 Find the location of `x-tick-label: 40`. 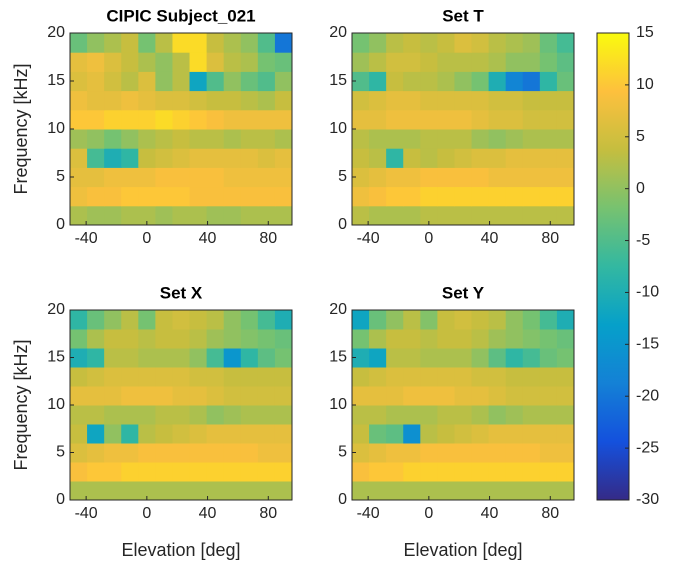

x-tick-label: 40 is located at coordinates (490, 513).